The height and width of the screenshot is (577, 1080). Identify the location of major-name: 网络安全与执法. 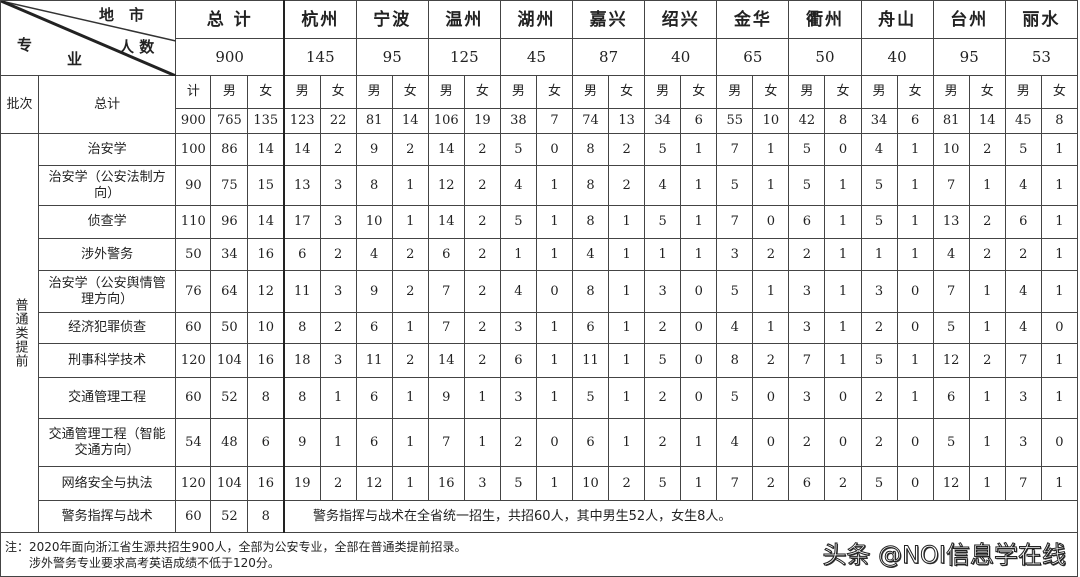
(107, 483).